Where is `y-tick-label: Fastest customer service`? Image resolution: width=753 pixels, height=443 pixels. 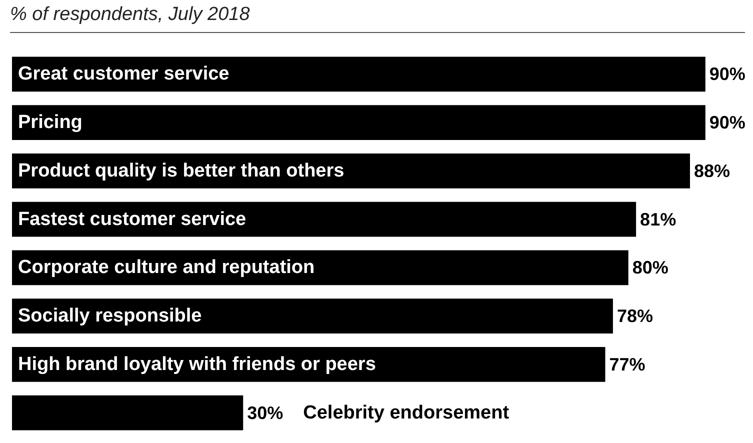 y-tick-label: Fastest customer service is located at coordinates (132, 219).